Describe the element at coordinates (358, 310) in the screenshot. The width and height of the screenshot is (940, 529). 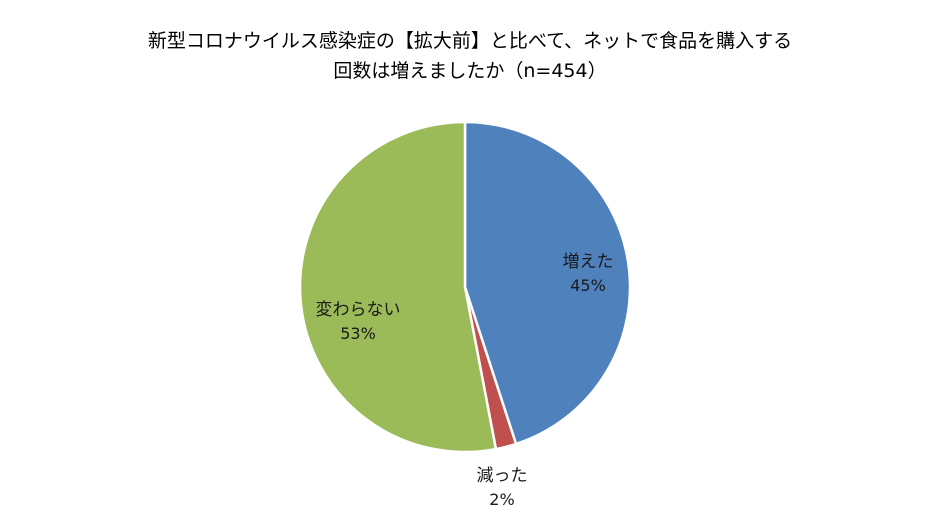
I see `label-unchanged-name: 変わらない` at that location.